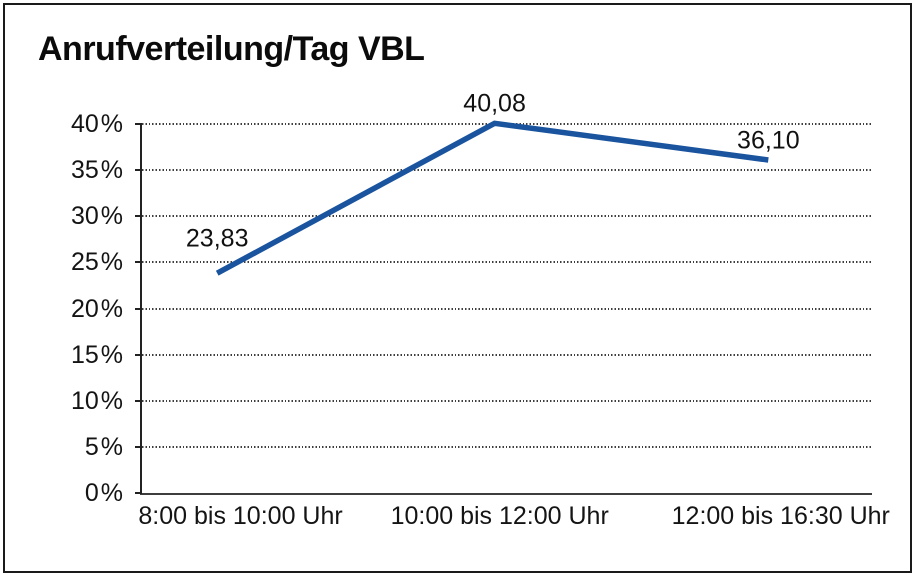 This screenshot has height=576, width=915. What do you see at coordinates (97, 170) in the screenshot?
I see `y-axis-label: 35 %` at bounding box center [97, 170].